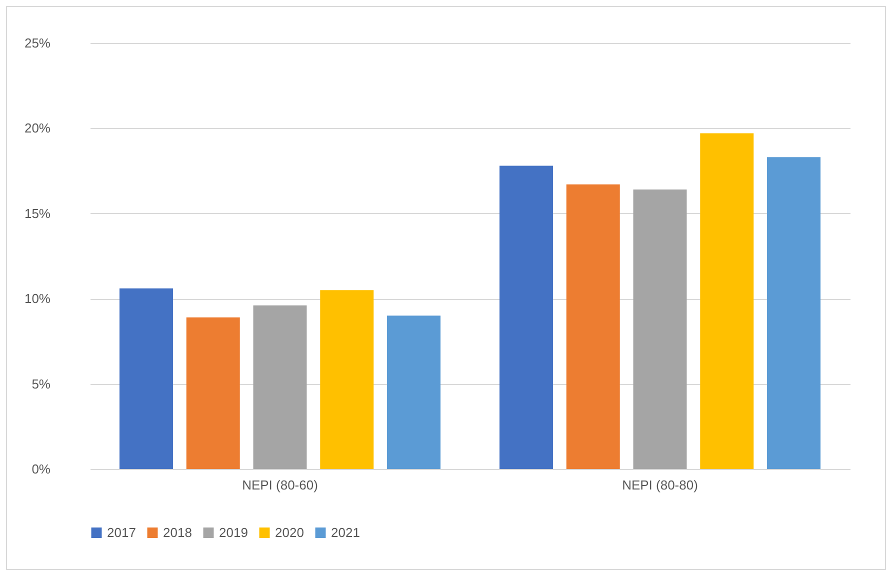 This screenshot has height=578, width=894. I want to click on y-tick-label: 25%, so click(37, 43).